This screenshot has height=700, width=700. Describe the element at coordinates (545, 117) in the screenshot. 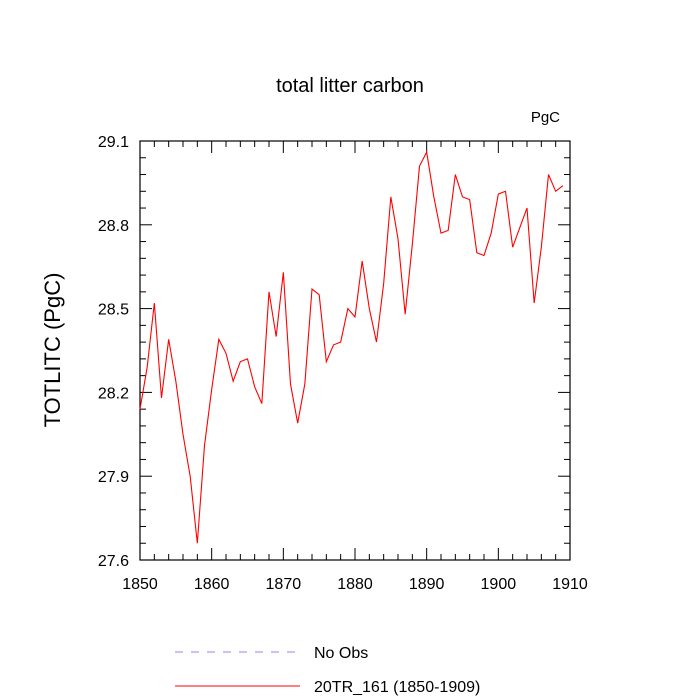

I see `units-label: PgC` at that location.